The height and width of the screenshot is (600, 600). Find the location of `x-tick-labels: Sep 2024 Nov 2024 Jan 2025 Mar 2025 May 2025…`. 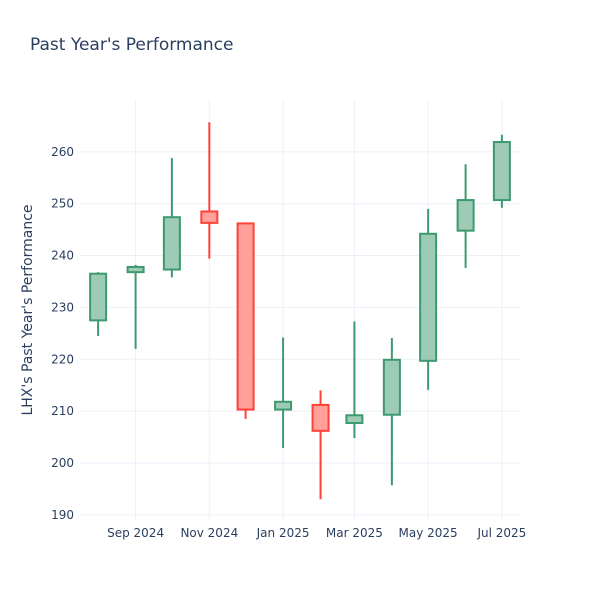

x-tick-labels: Sep 2024 Nov 2024 Jan 2025 Mar 2025 May 2025… is located at coordinates (316, 533).